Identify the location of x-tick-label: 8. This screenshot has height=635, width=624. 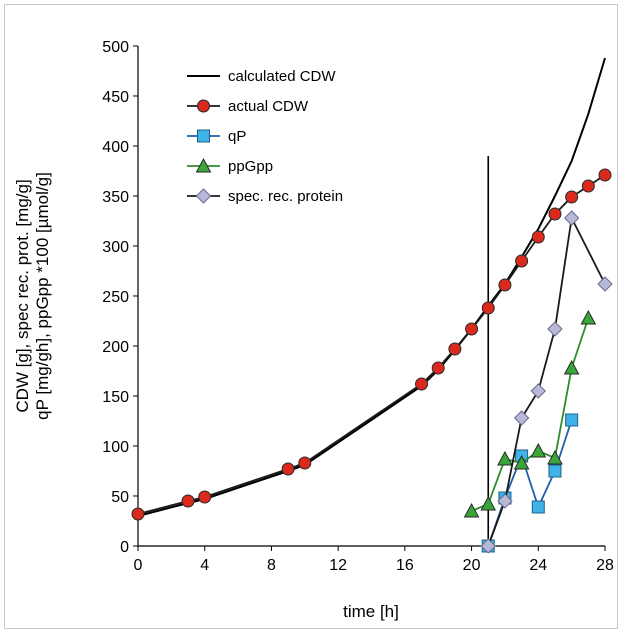
(271, 565).